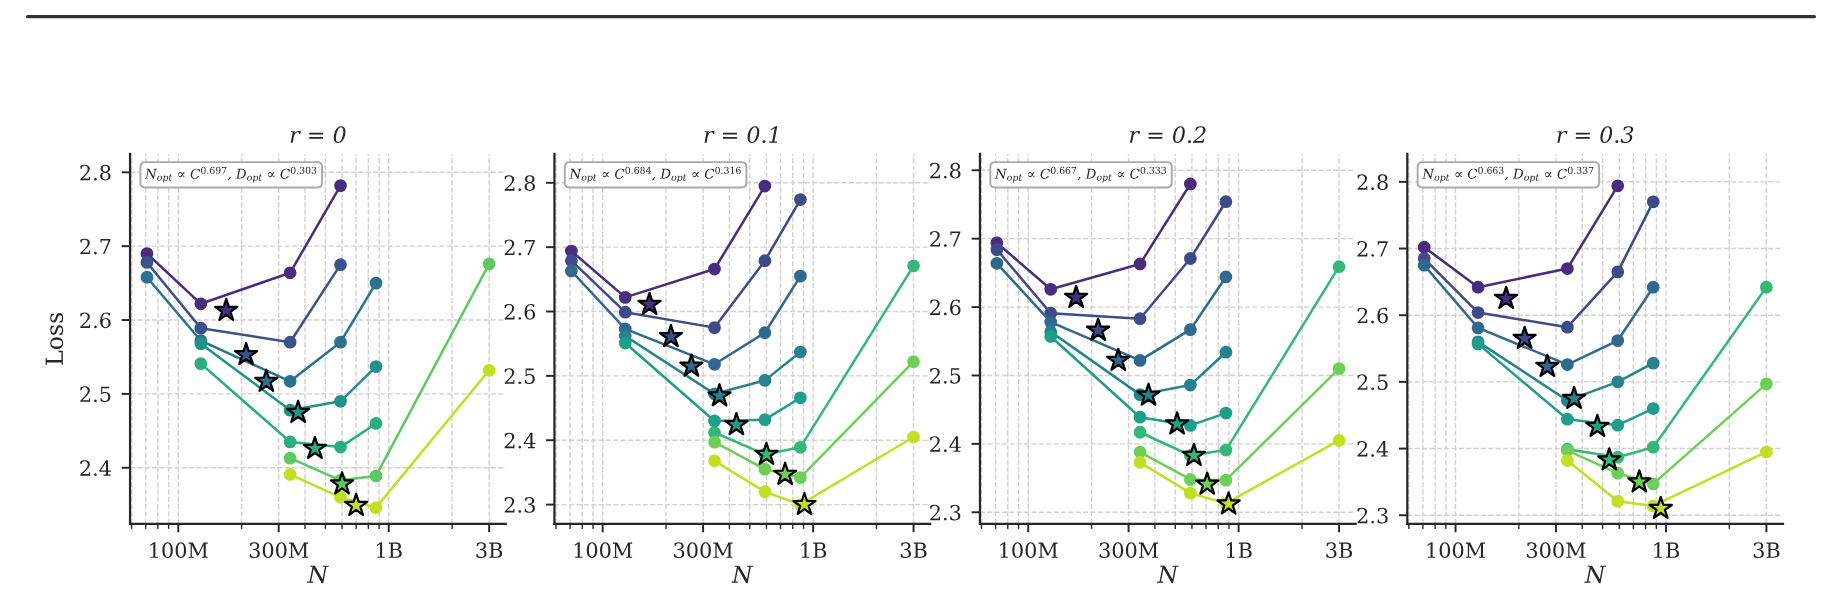 The width and height of the screenshot is (1842, 594). What do you see at coordinates (318, 135) in the screenshot?
I see `chart-title: r = 0` at bounding box center [318, 135].